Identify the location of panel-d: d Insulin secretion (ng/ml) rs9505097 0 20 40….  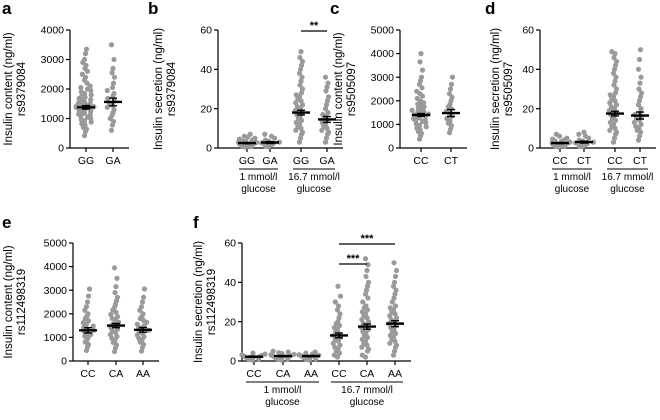
(570, 97).